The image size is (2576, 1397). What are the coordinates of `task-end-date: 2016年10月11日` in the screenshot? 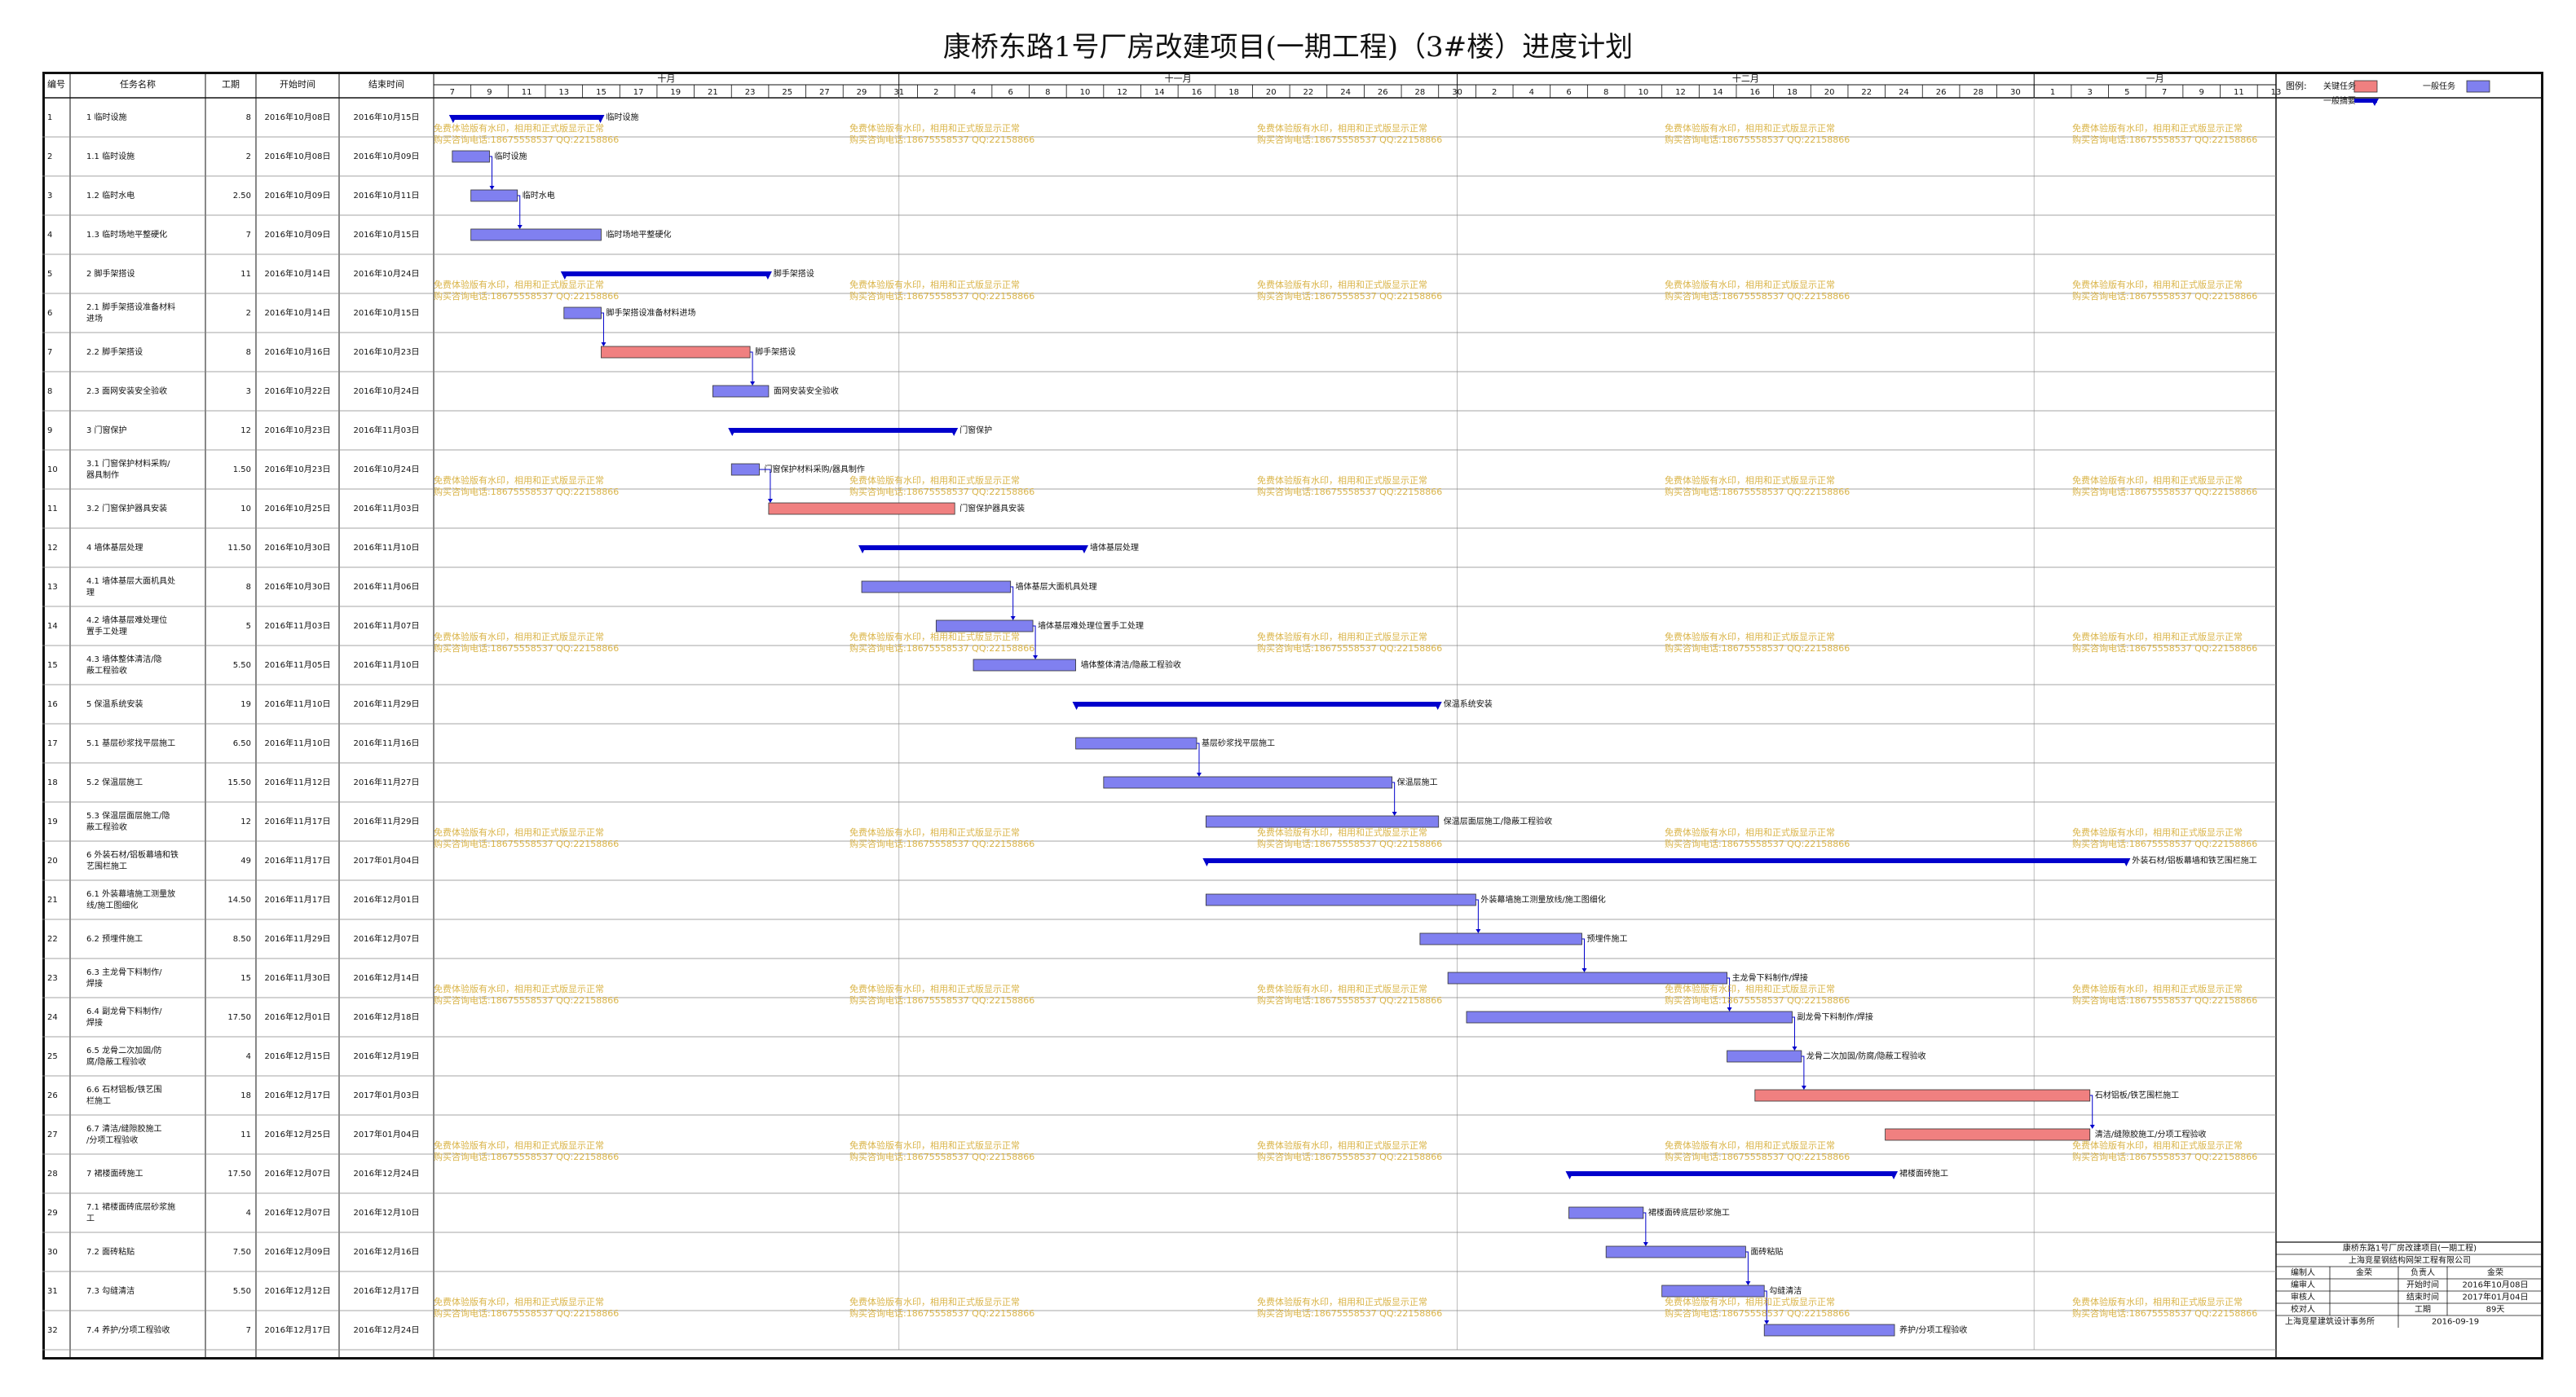 It's located at (387, 195).